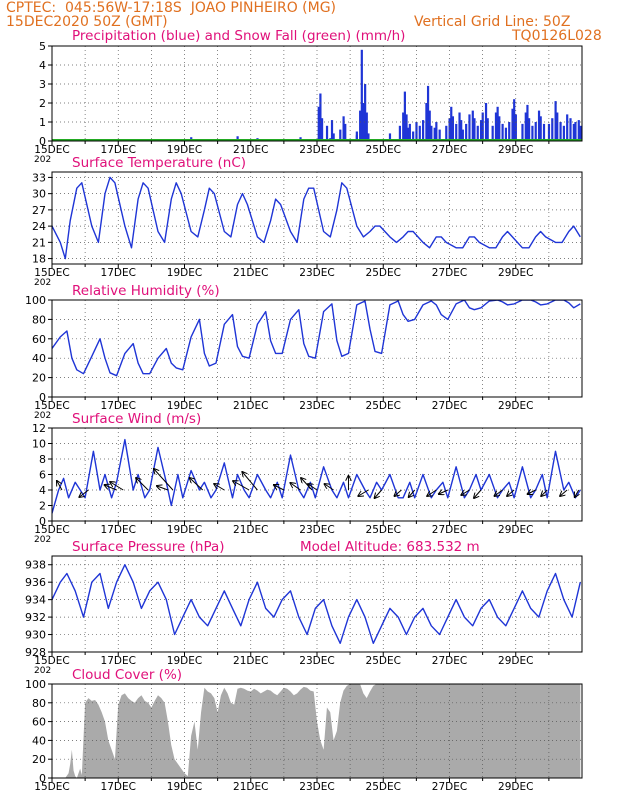 Image resolution: width=618 pixels, height=800 pixels. Describe the element at coordinates (42, 122) in the screenshot. I see `y-tick-label: 1` at that location.